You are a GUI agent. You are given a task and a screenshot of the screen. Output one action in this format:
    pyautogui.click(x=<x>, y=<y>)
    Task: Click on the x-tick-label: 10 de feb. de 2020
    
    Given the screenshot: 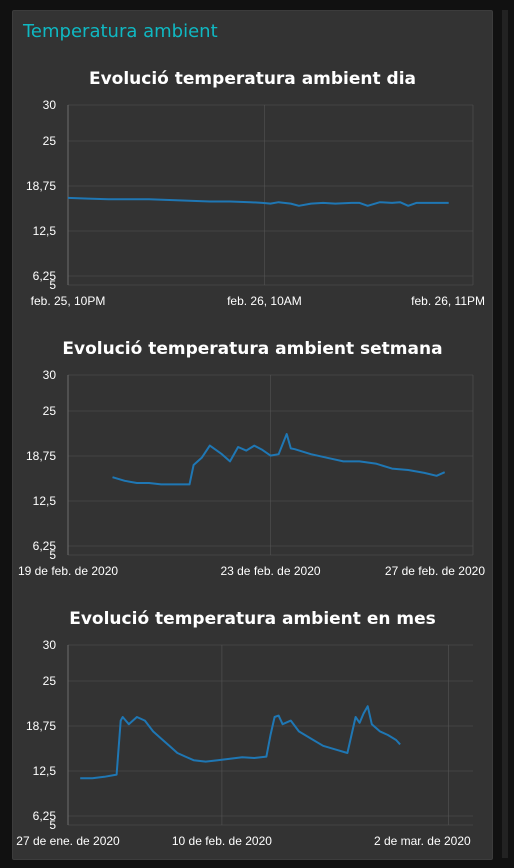 What is the action you would take?
    pyautogui.click(x=222, y=841)
    